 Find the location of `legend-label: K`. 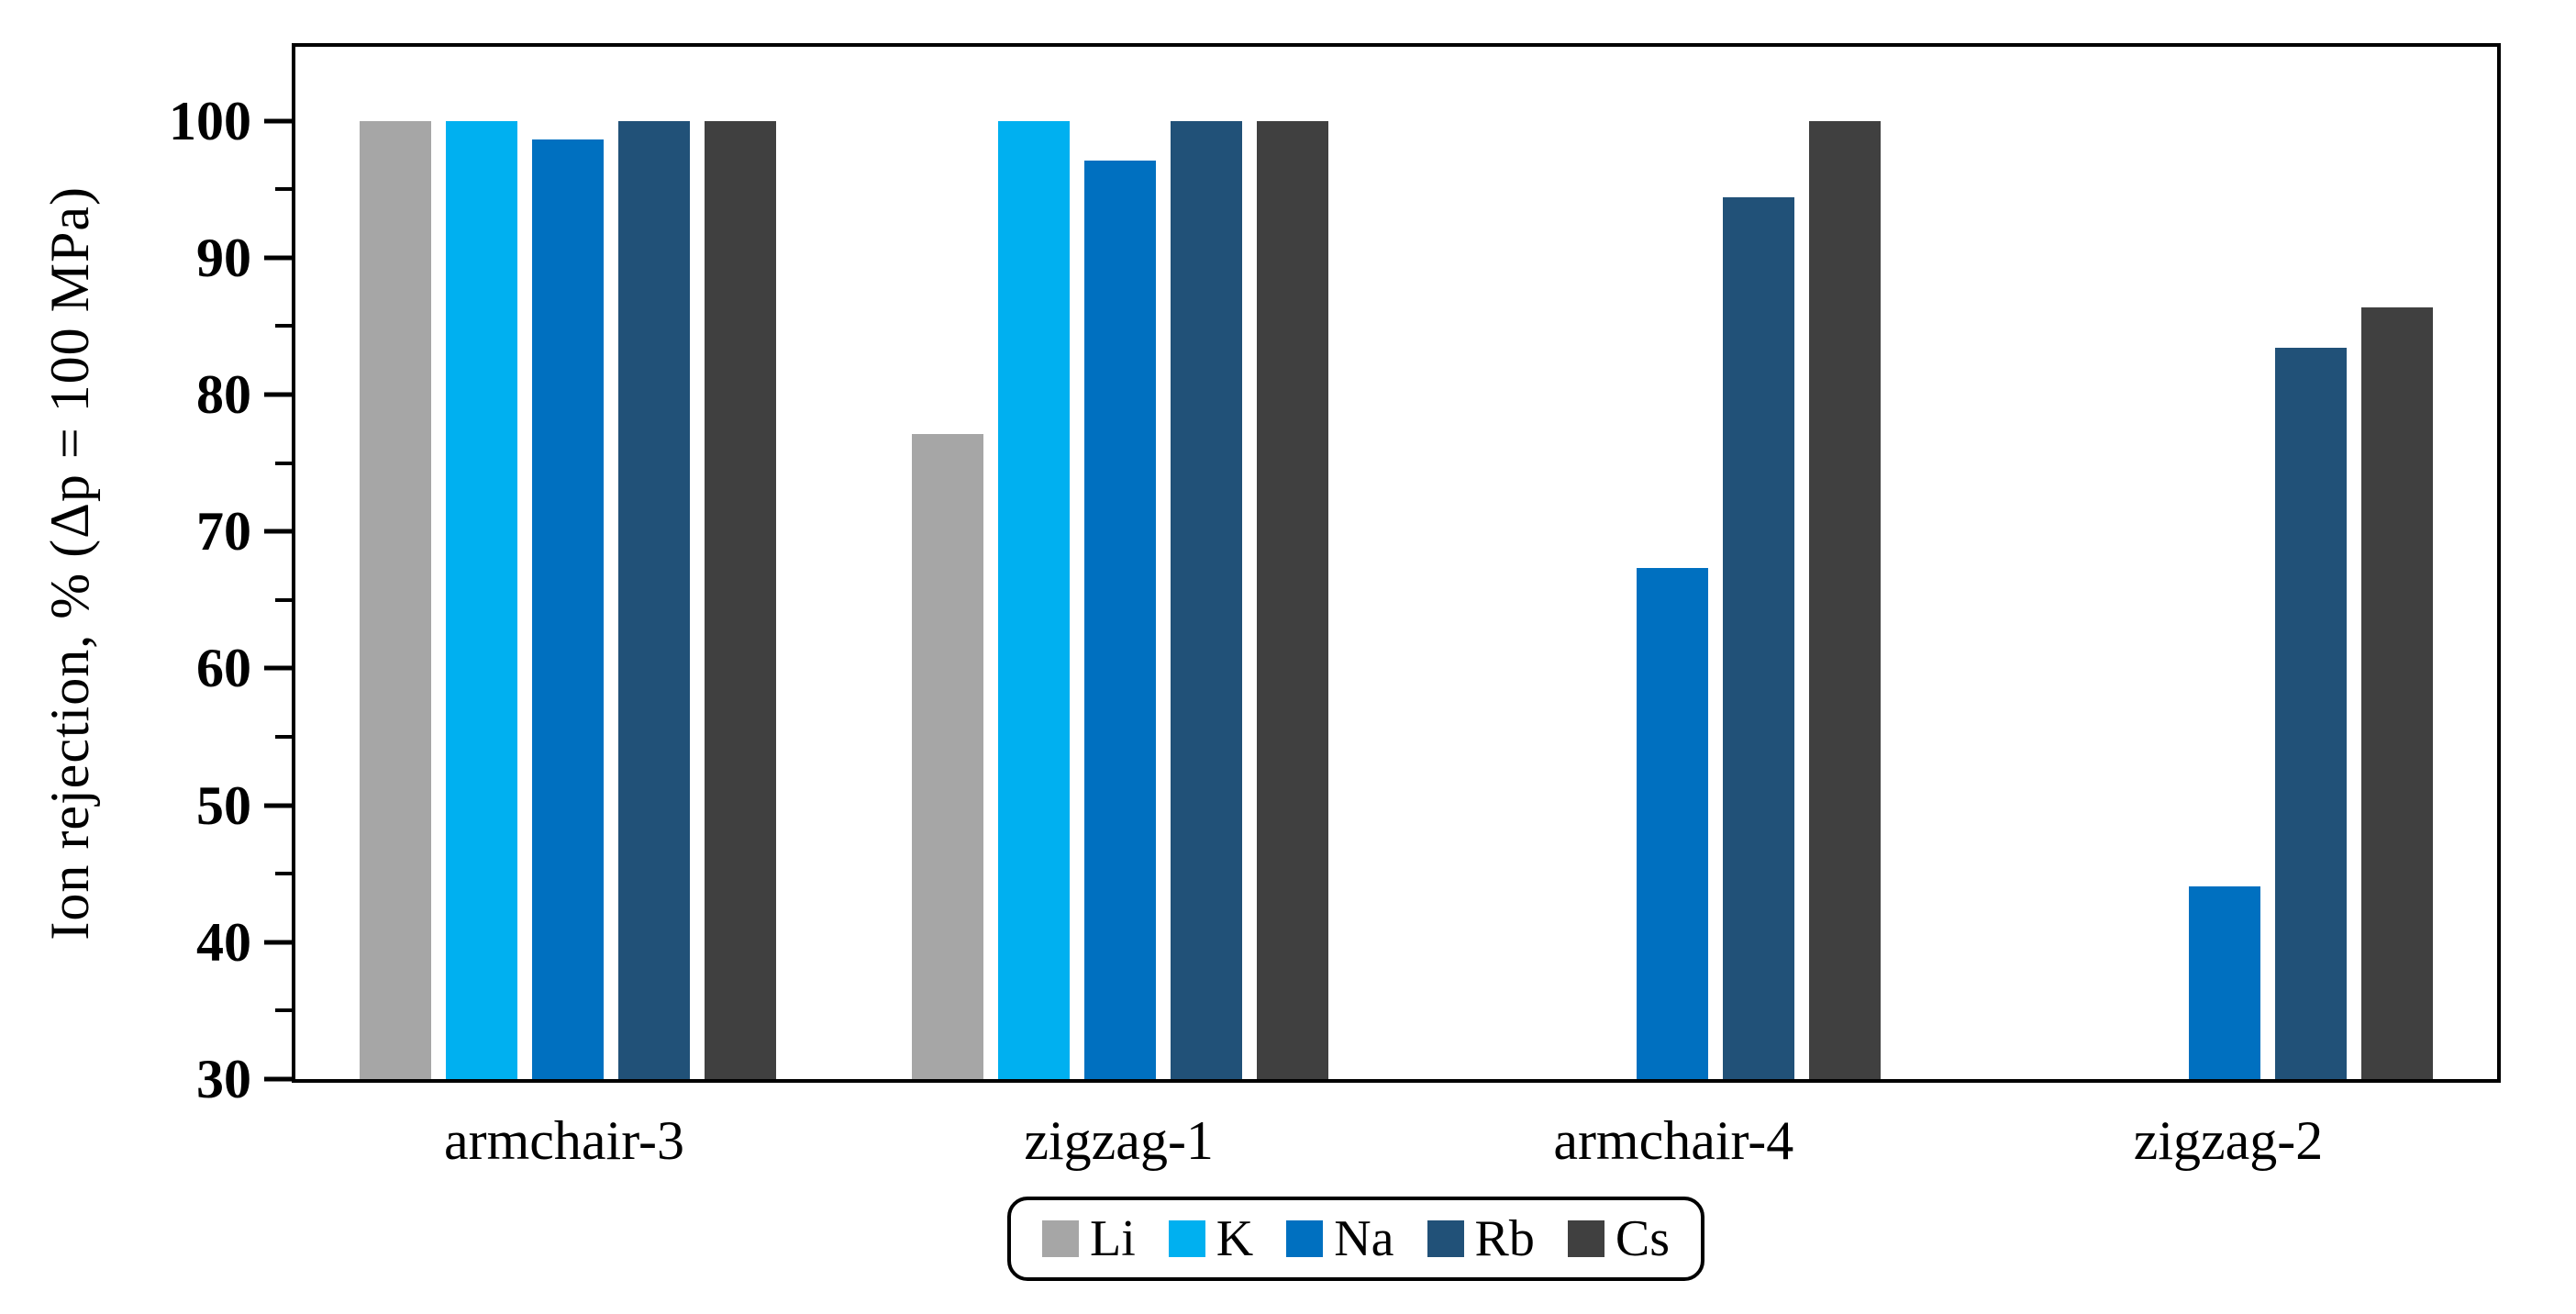

legend-label: K is located at coordinates (1235, 1238).